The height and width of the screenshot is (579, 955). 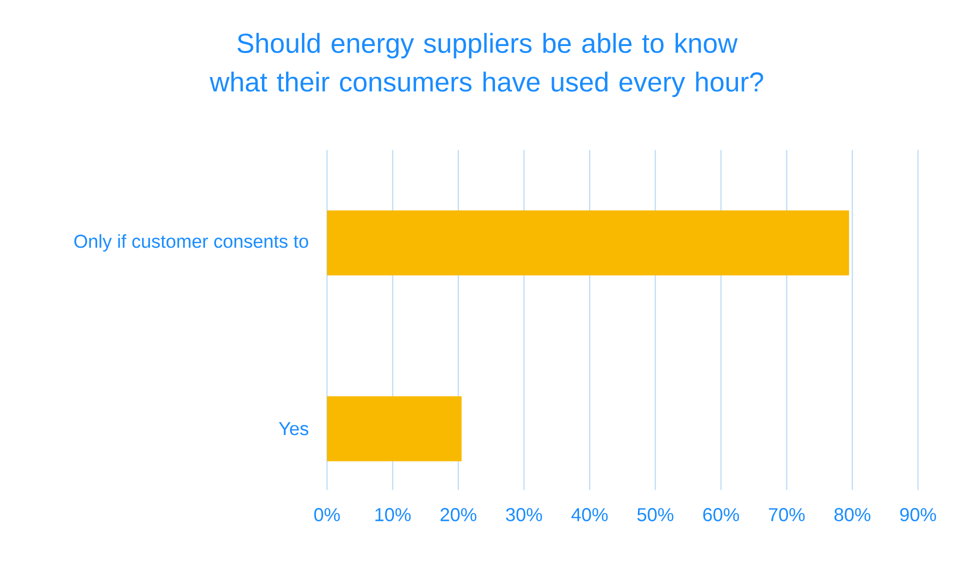 What do you see at coordinates (393, 515) in the screenshot?
I see `x-tick-label: 10%` at bounding box center [393, 515].